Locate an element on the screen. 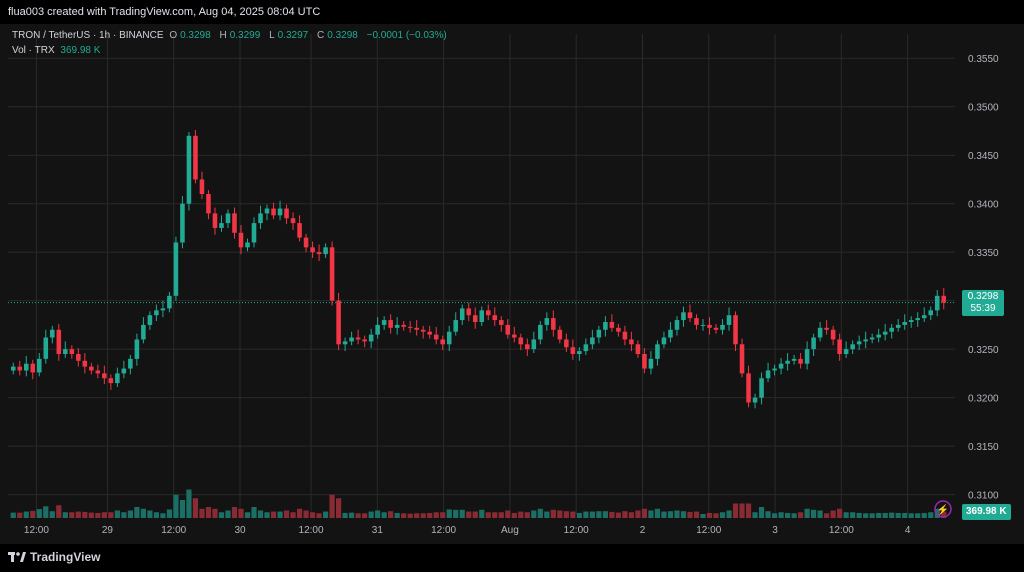  y-tick-label: 0.3550 is located at coordinates (983, 59).